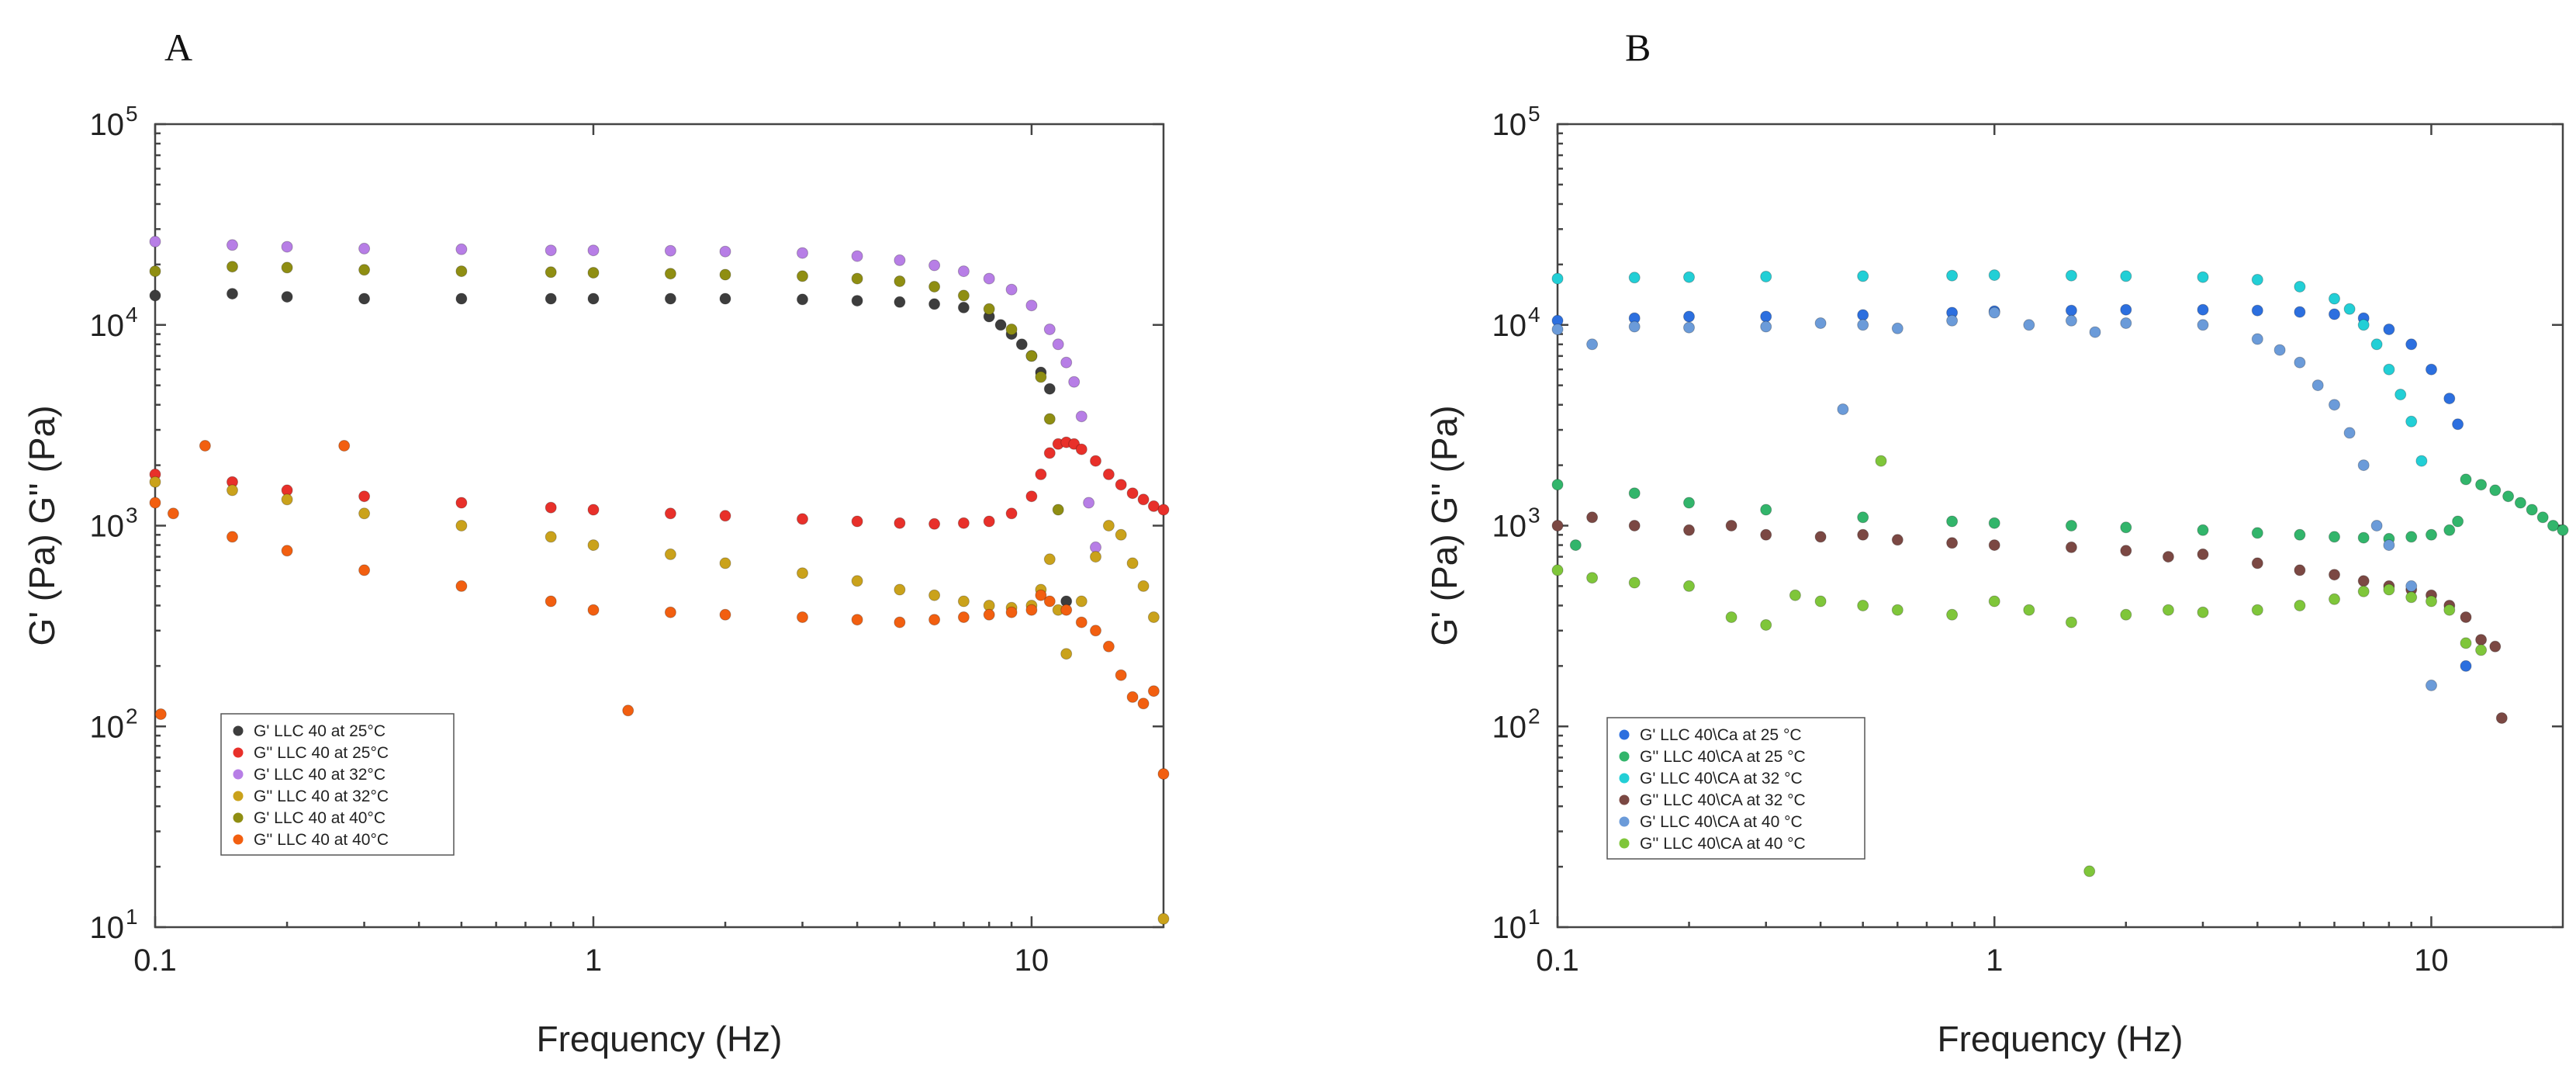 The width and height of the screenshot is (2576, 1080). What do you see at coordinates (1638, 48) in the screenshot?
I see `panel-label-b: B` at bounding box center [1638, 48].